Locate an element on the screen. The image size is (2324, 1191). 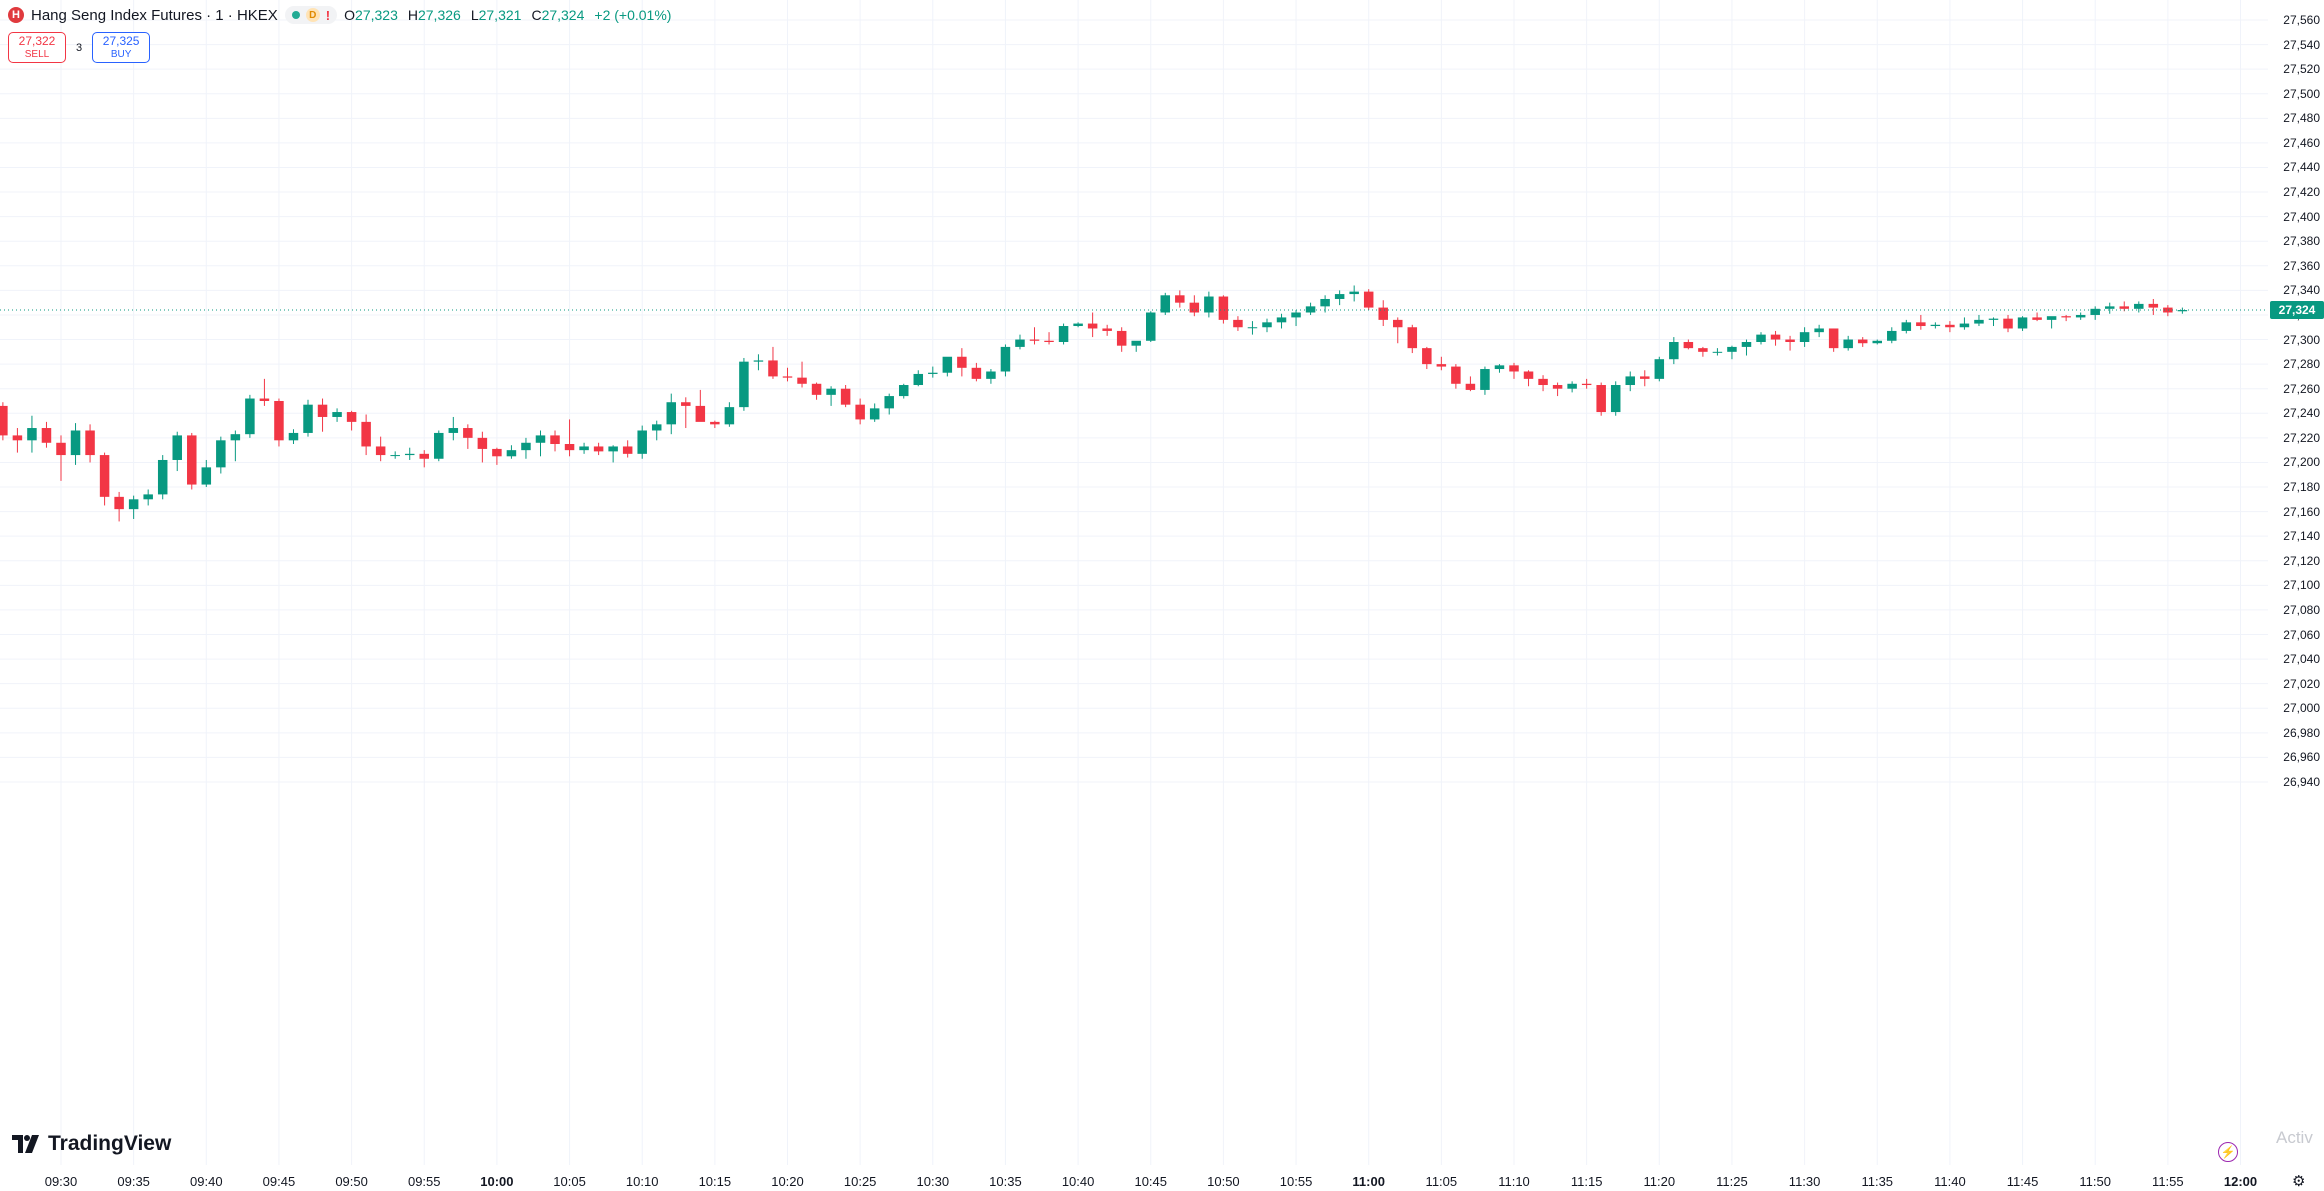
price-tick-label: 27,280 is located at coordinates (2301, 364).